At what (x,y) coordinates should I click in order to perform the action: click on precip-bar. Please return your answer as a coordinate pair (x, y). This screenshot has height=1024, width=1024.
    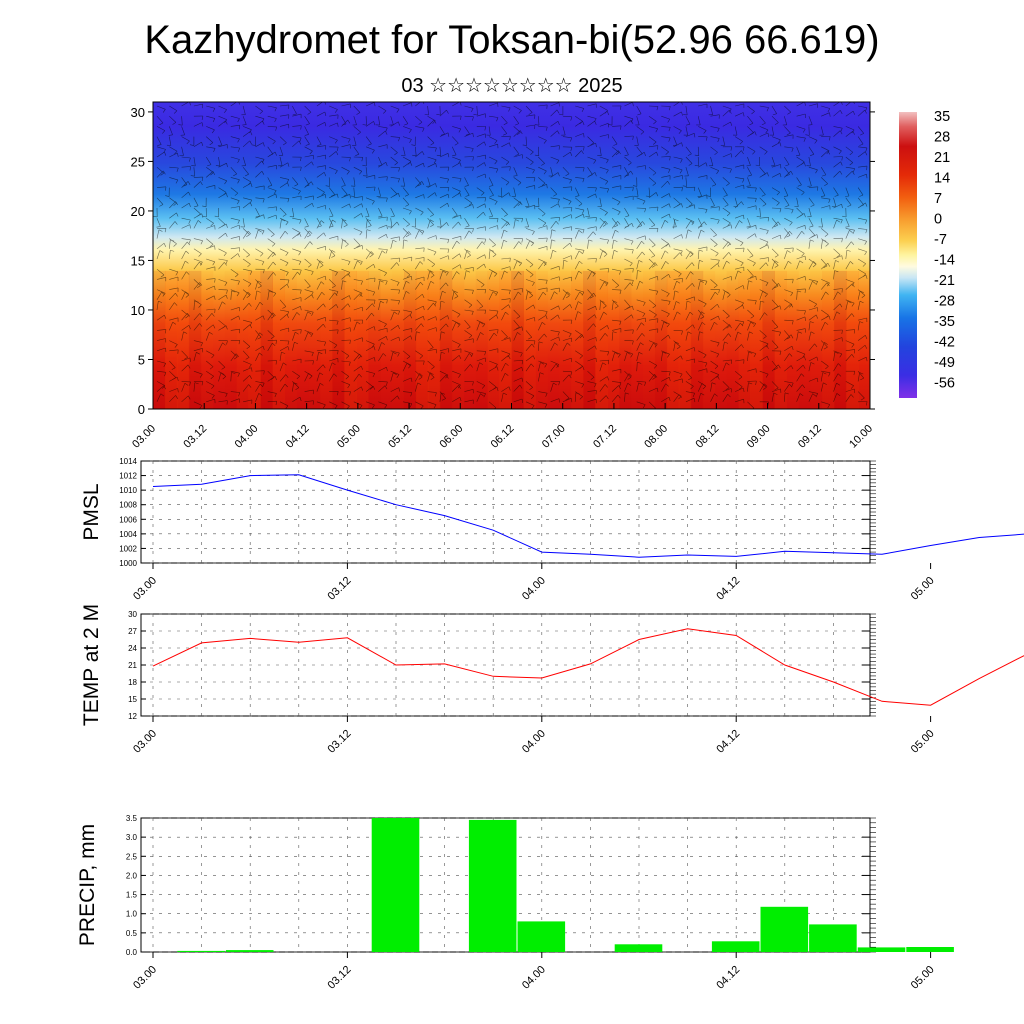
    Looking at the image, I should click on (784, 929).